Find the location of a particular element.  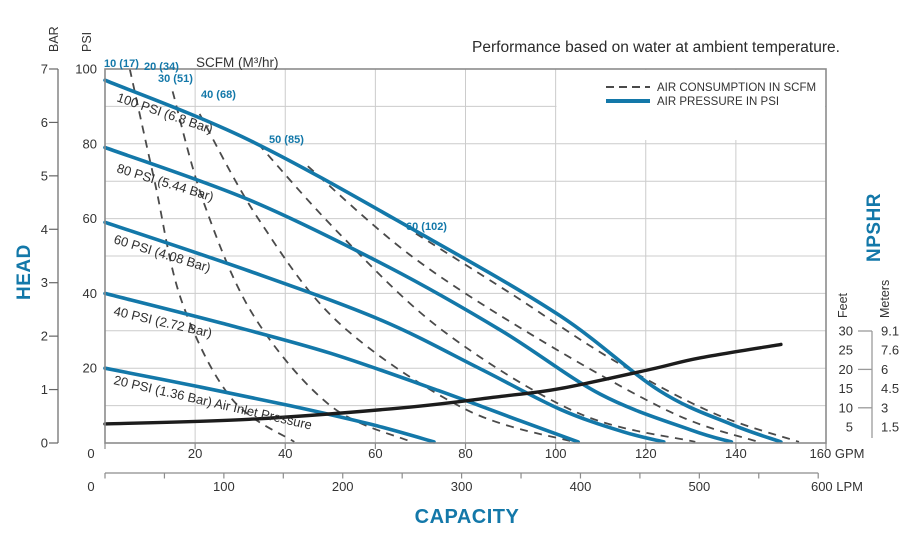

air-consumption-curve-10-scfm is located at coordinates (211, 255).